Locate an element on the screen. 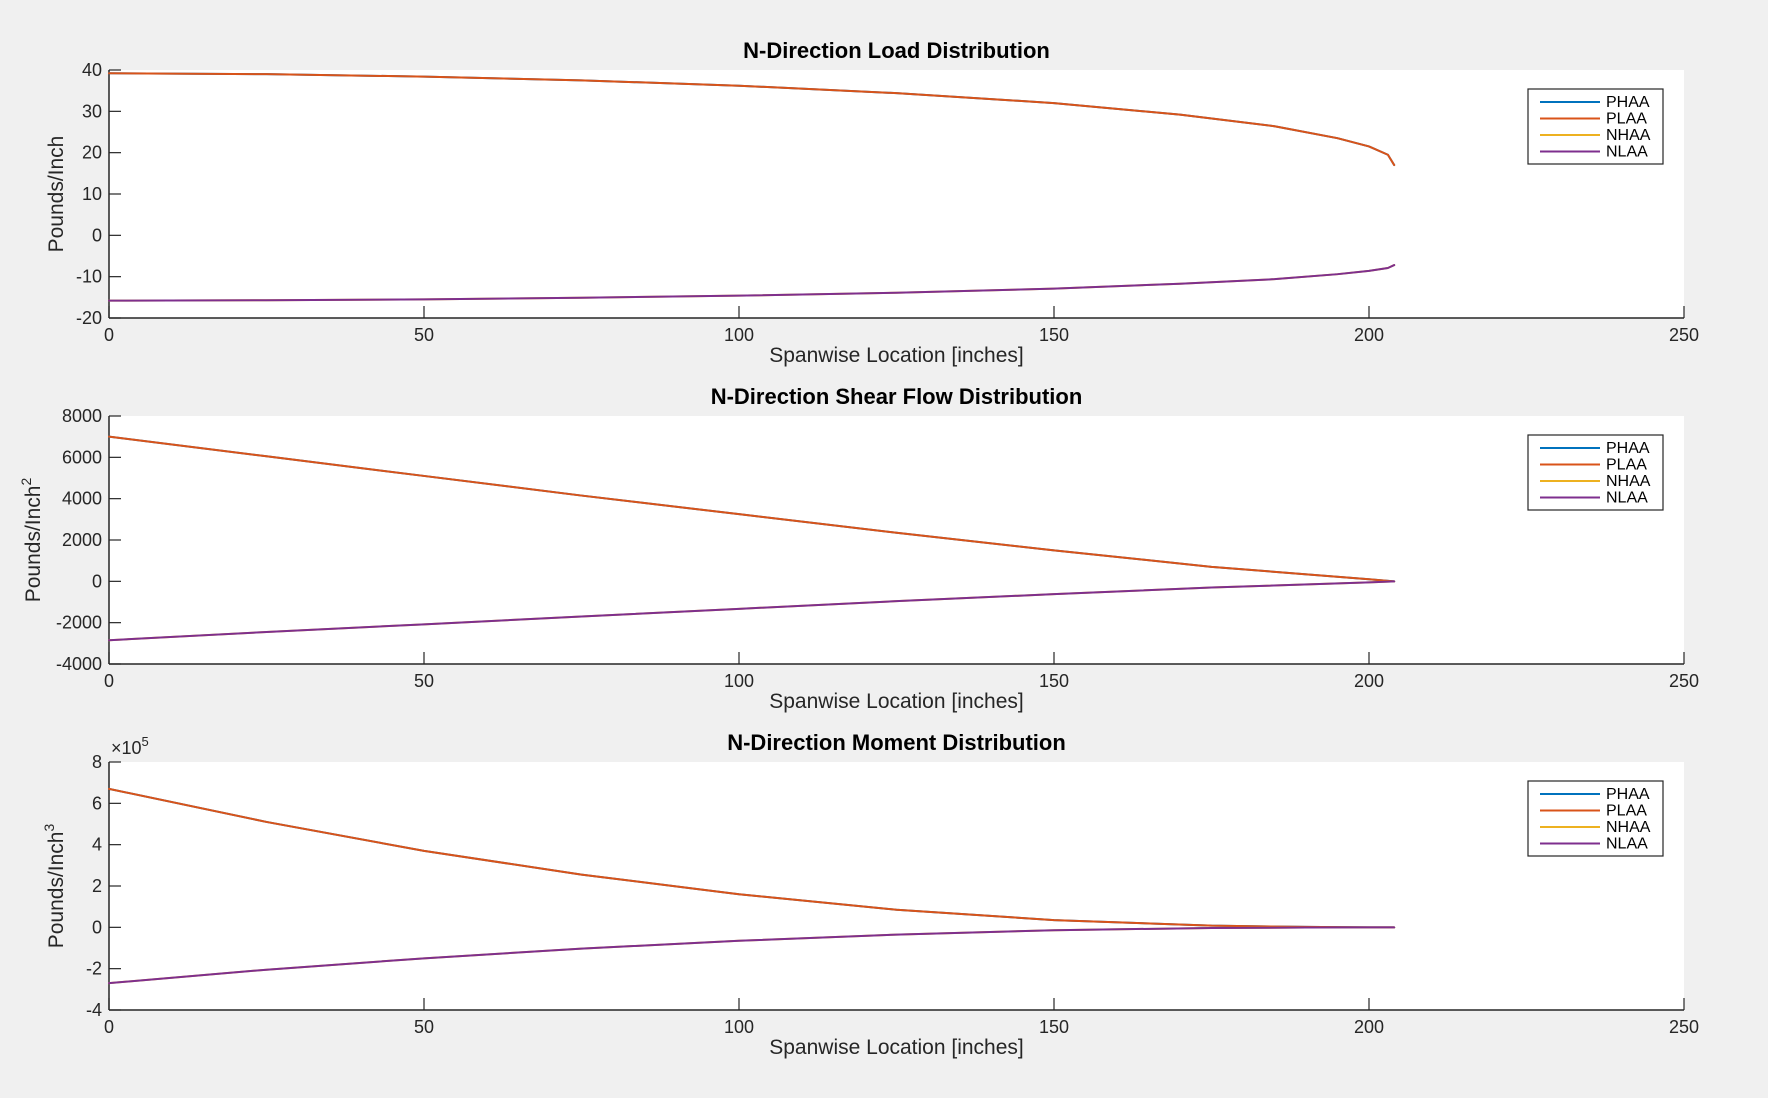 The width and height of the screenshot is (1768, 1098). y-tick-label: 30 is located at coordinates (92, 111).